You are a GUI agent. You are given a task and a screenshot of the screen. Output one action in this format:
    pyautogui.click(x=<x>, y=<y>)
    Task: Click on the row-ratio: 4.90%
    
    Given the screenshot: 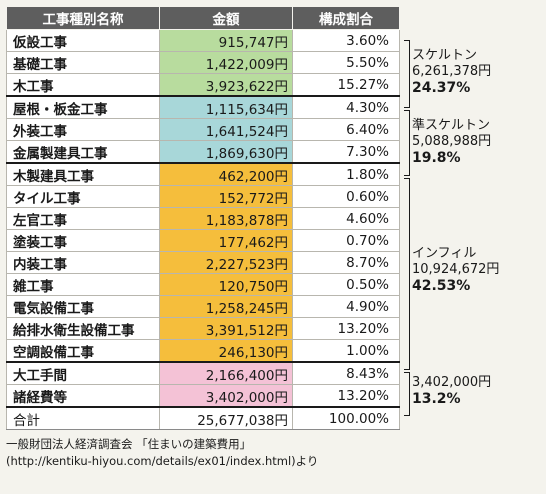 What is the action you would take?
    pyautogui.click(x=346, y=306)
    